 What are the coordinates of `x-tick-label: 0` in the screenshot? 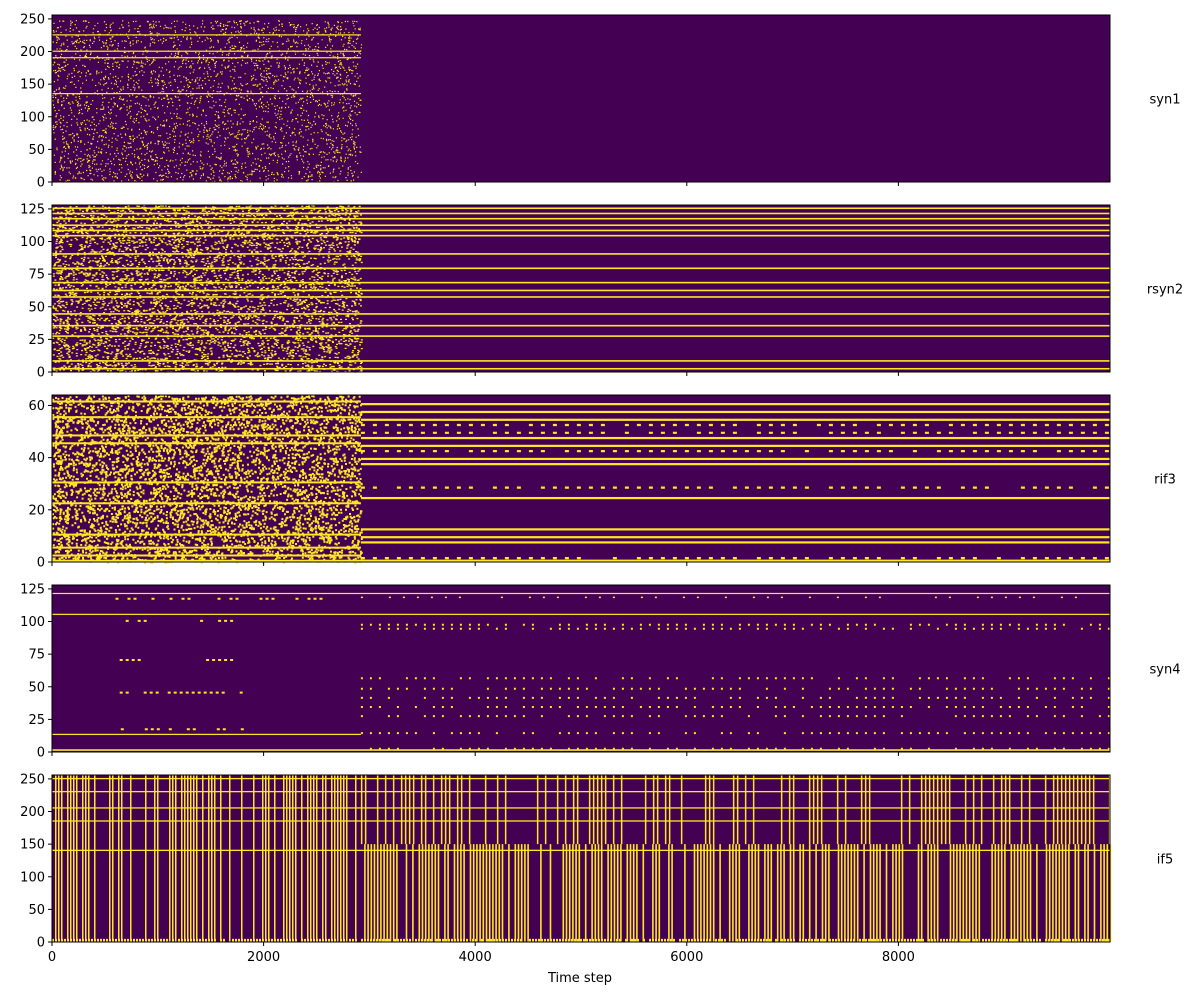 It's located at (52, 957).